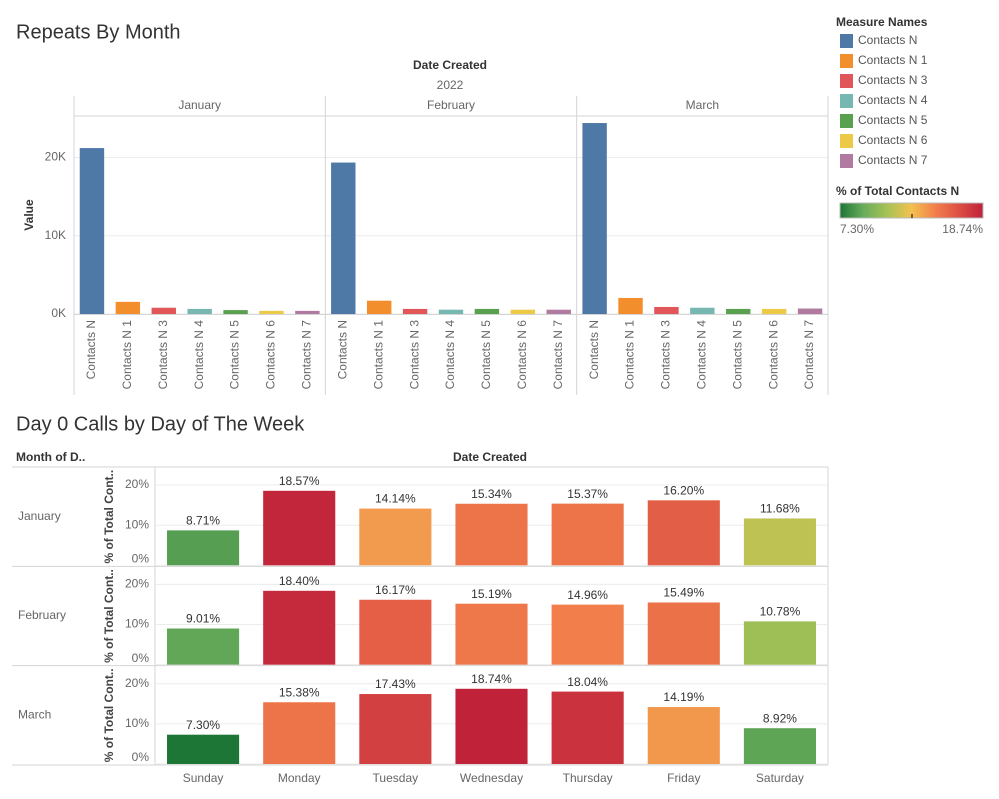  What do you see at coordinates (203, 725) in the screenshot?
I see `value-label: 7.30%` at bounding box center [203, 725].